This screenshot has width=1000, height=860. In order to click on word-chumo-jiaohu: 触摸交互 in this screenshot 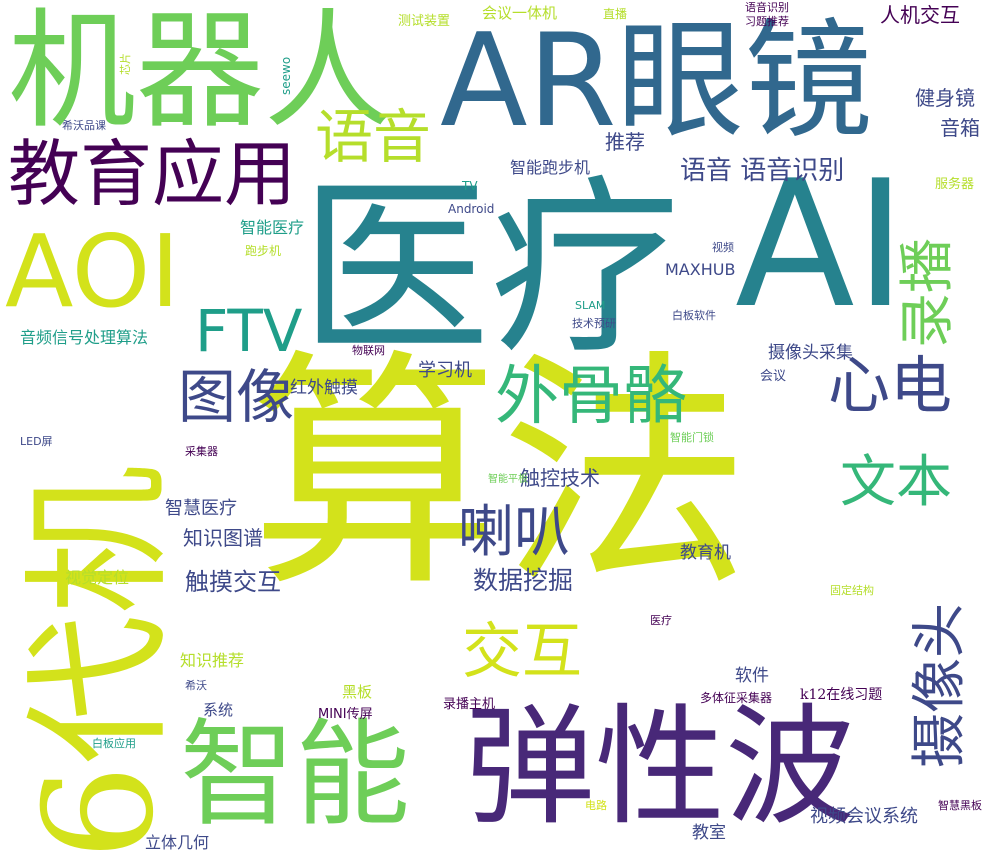, I will do `click(233, 582)`.